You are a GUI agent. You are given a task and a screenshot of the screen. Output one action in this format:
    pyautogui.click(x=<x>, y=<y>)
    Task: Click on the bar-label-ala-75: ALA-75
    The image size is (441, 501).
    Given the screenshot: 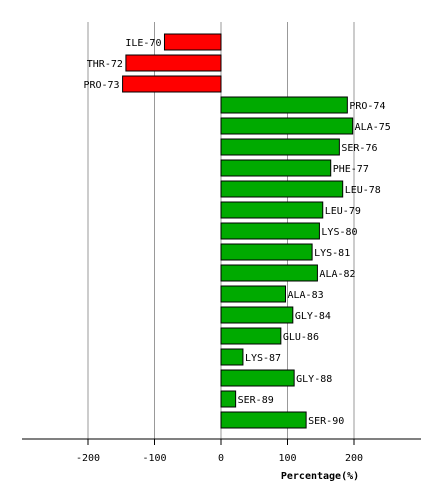 What is the action you would take?
    pyautogui.click(x=373, y=127)
    